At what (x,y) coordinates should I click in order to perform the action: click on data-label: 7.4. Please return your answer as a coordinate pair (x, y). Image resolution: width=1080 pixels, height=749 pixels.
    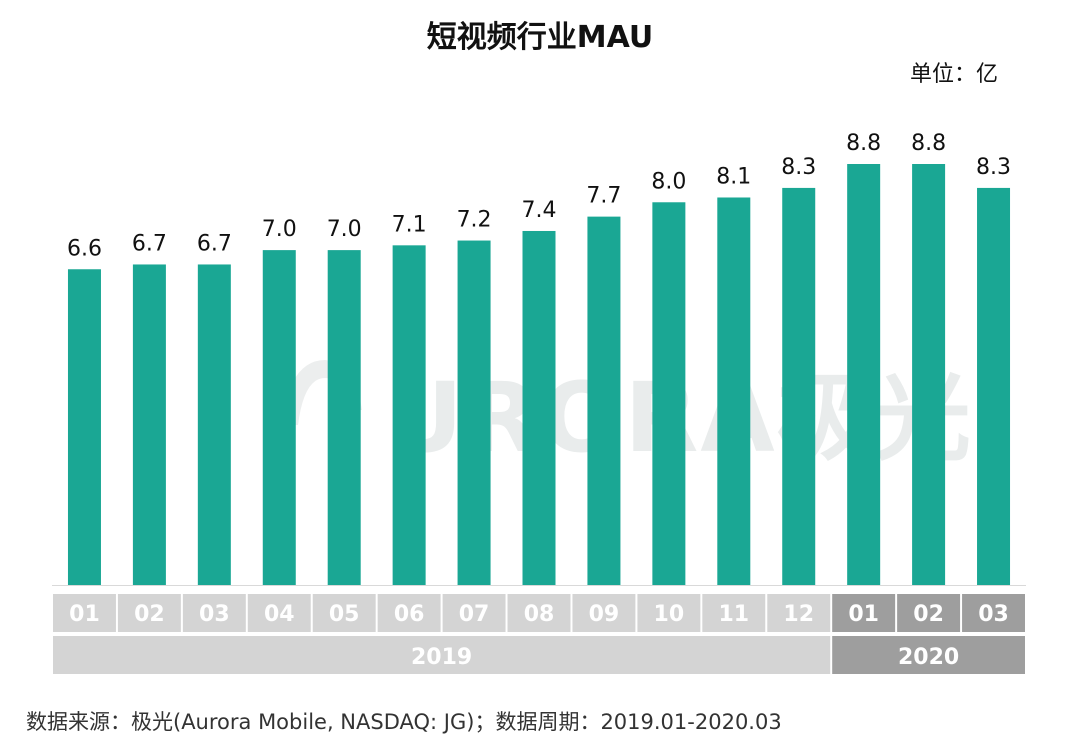
    Looking at the image, I should click on (539, 210).